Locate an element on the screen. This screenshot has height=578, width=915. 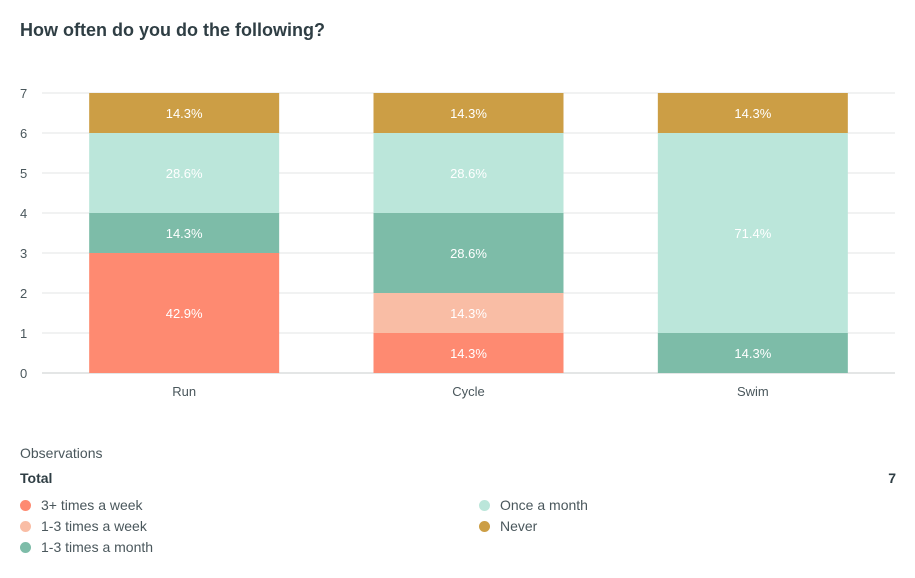
legend-item: Once a month is located at coordinates (533, 505).